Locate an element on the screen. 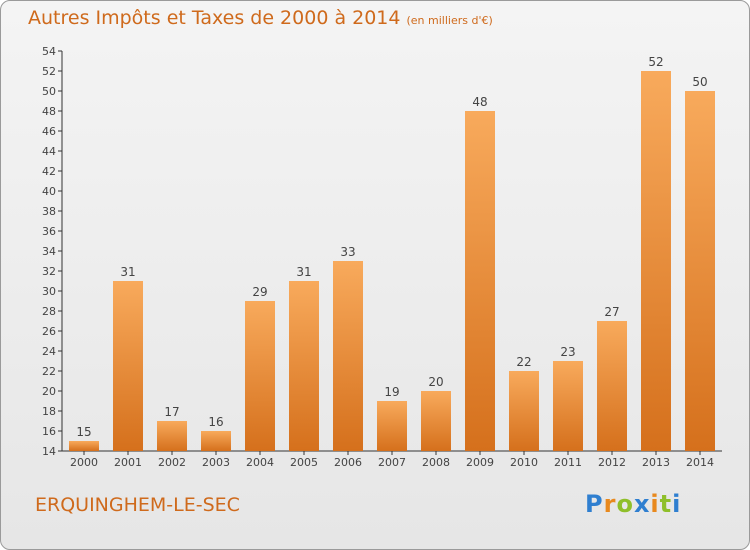  y-tick-label: 14 is located at coordinates (49, 451).